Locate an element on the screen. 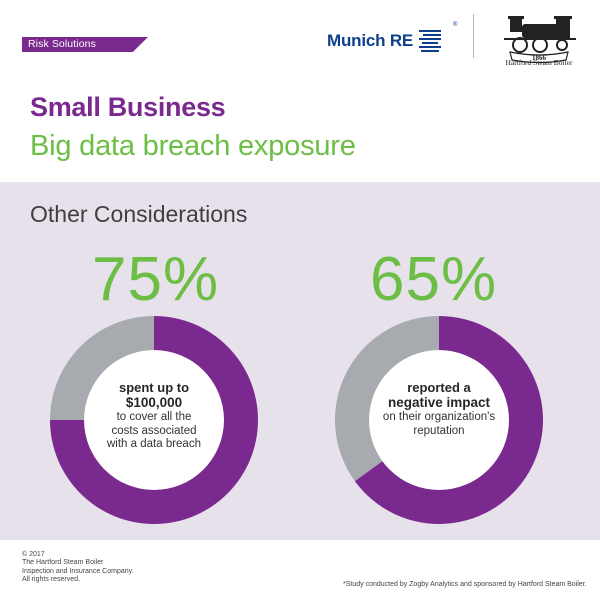 This screenshot has width=600, height=607. stat-75-percent: 75% is located at coordinates (156, 279).